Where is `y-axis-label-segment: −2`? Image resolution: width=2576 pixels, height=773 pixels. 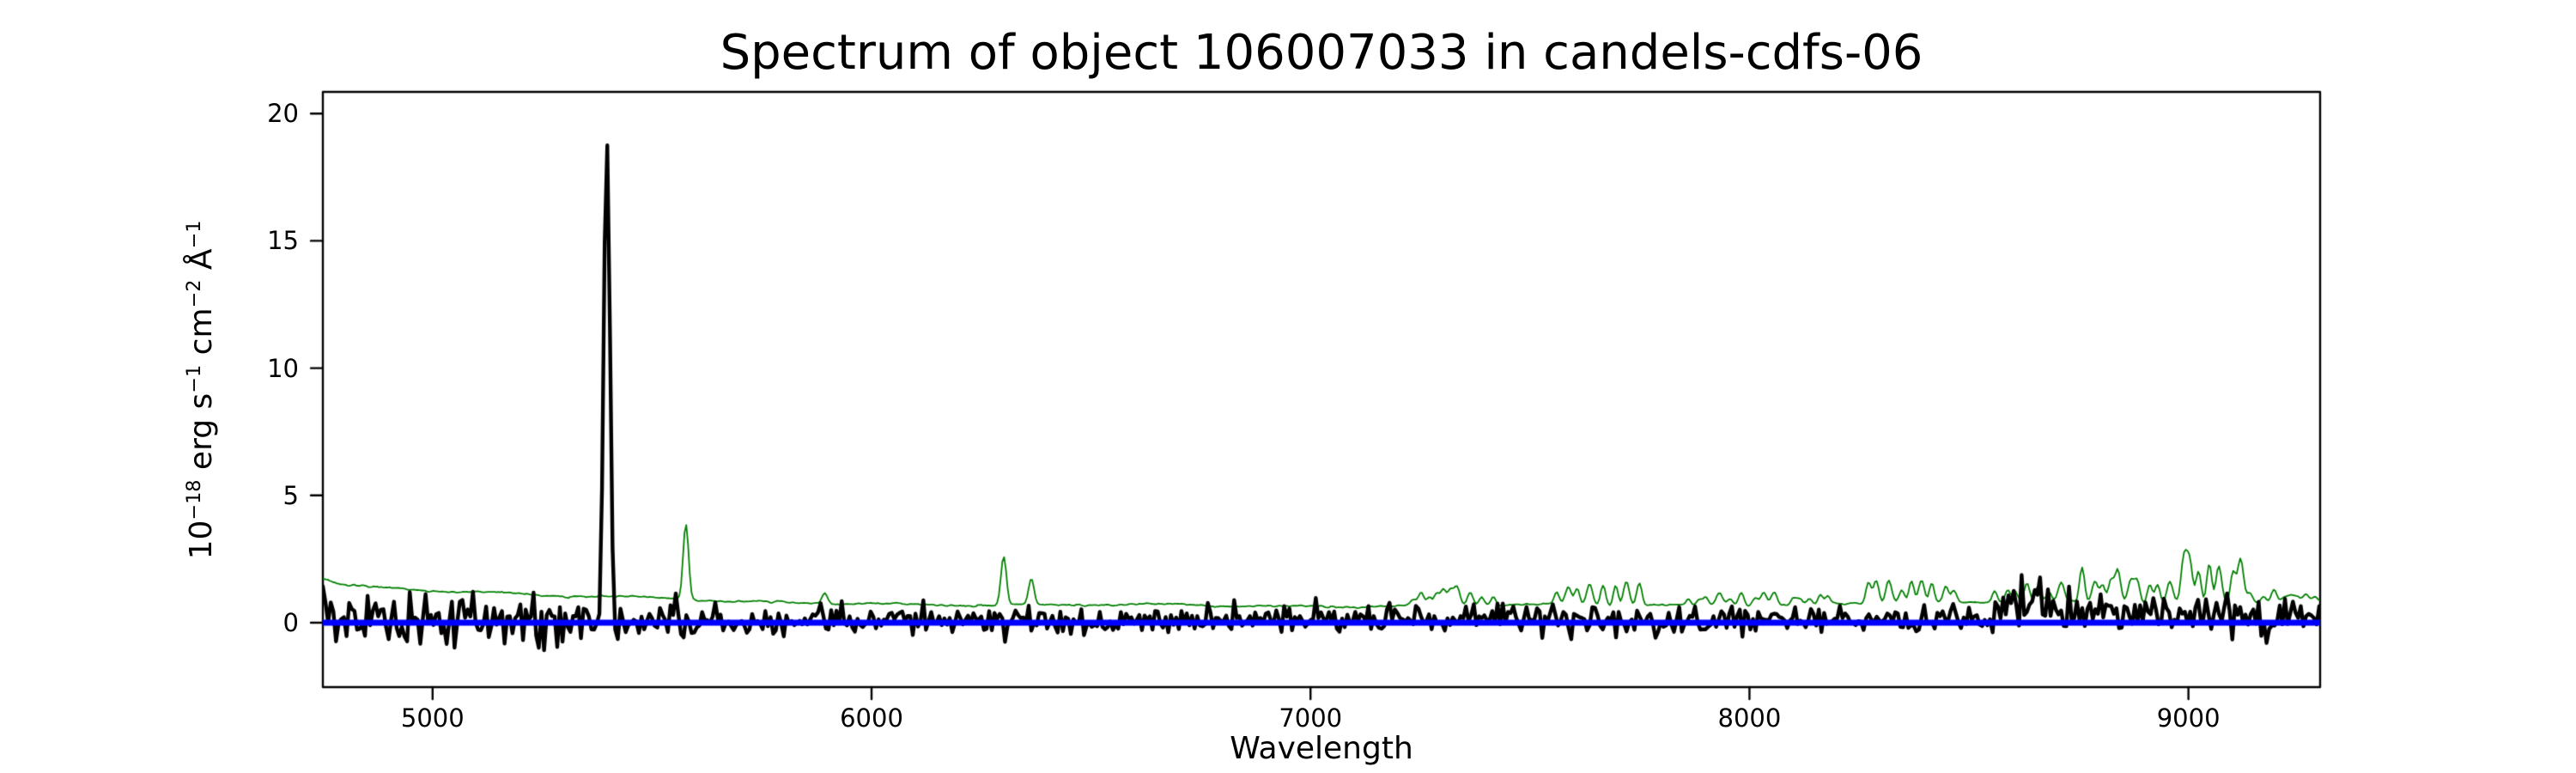 y-axis-label-segment: −2 is located at coordinates (194, 293).